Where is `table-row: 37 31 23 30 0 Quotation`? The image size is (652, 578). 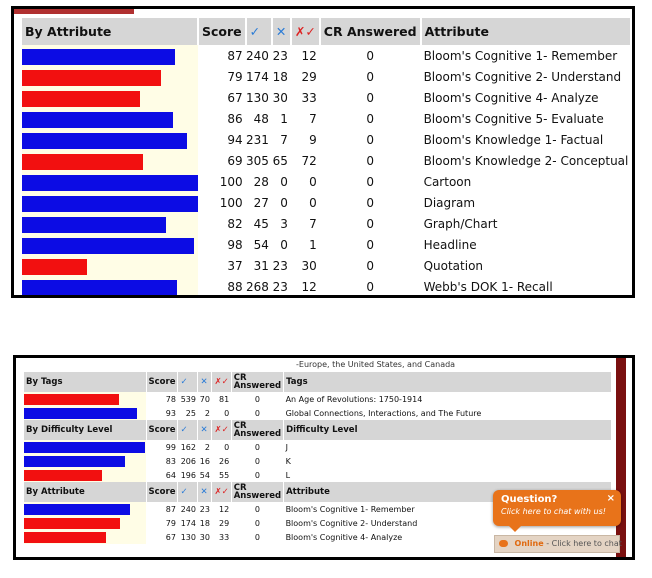 table-row: 37 31 23 30 0 Quotation is located at coordinates (326, 265).